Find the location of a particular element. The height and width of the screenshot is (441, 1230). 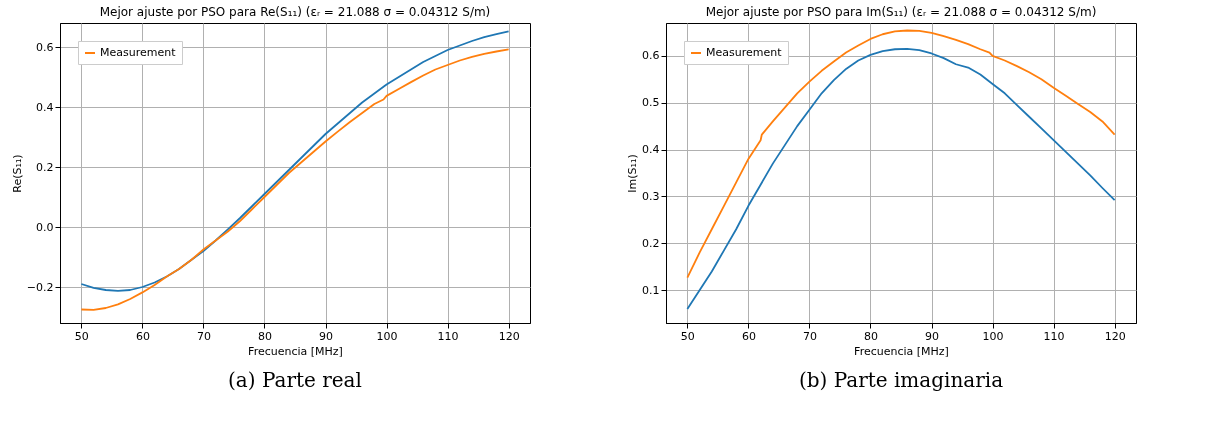

y-axis-title: Re(S₁₁) is located at coordinates (17, 173).